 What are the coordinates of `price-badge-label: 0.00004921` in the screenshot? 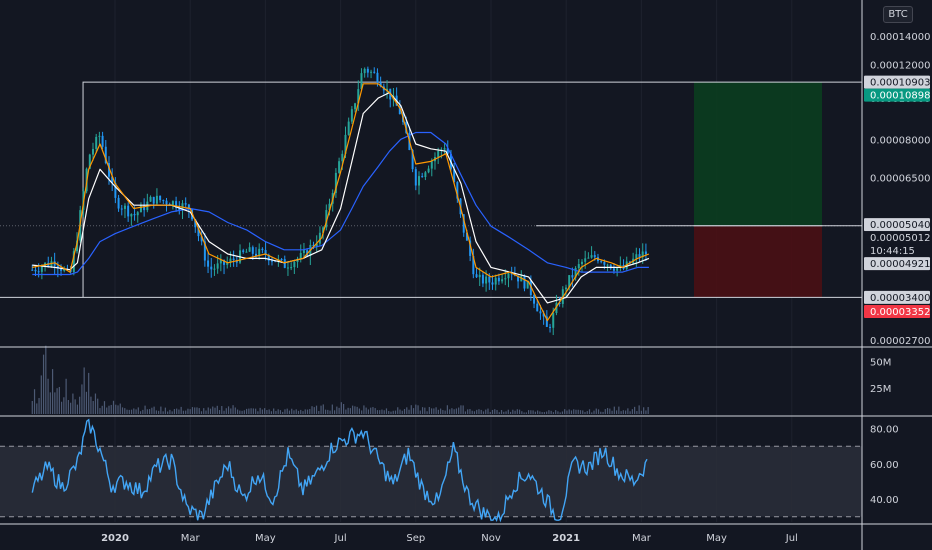 It's located at (900, 264).